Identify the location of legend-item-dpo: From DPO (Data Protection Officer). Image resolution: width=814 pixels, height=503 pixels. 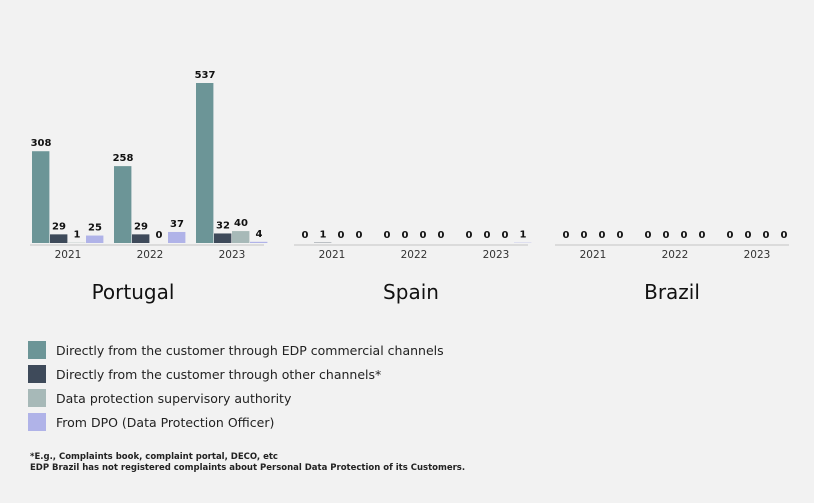
(236, 422).